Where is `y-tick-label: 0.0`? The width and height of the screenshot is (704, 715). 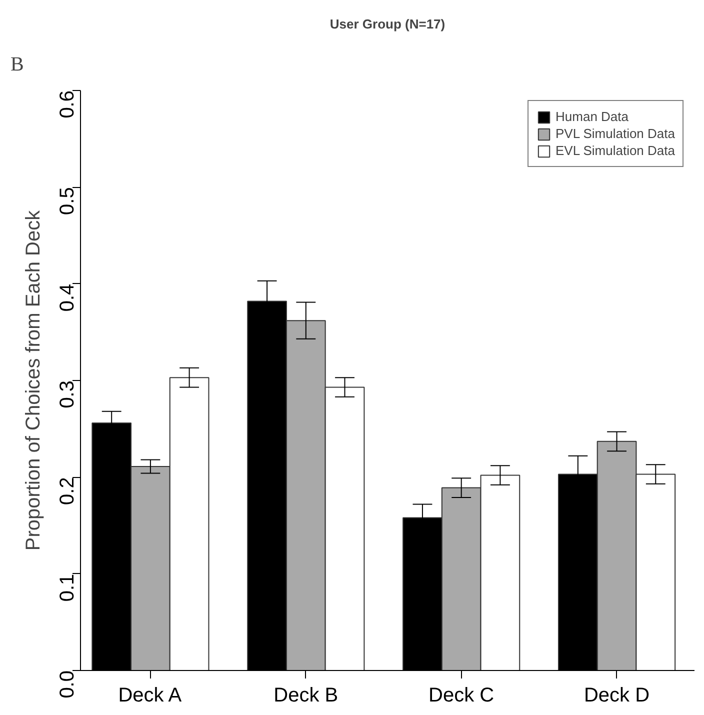
y-tick-label: 0.0 is located at coordinates (67, 684).